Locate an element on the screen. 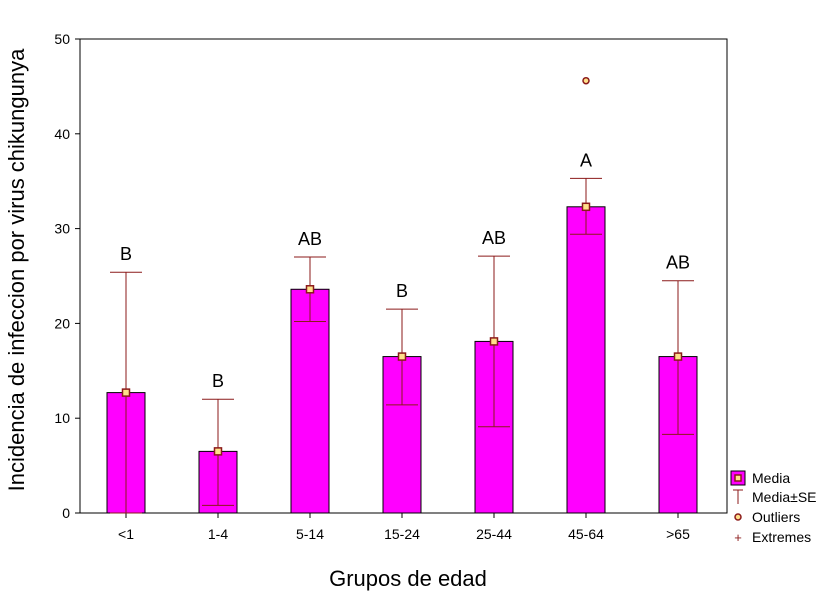  x-tick-label: 45-64 is located at coordinates (586, 534).